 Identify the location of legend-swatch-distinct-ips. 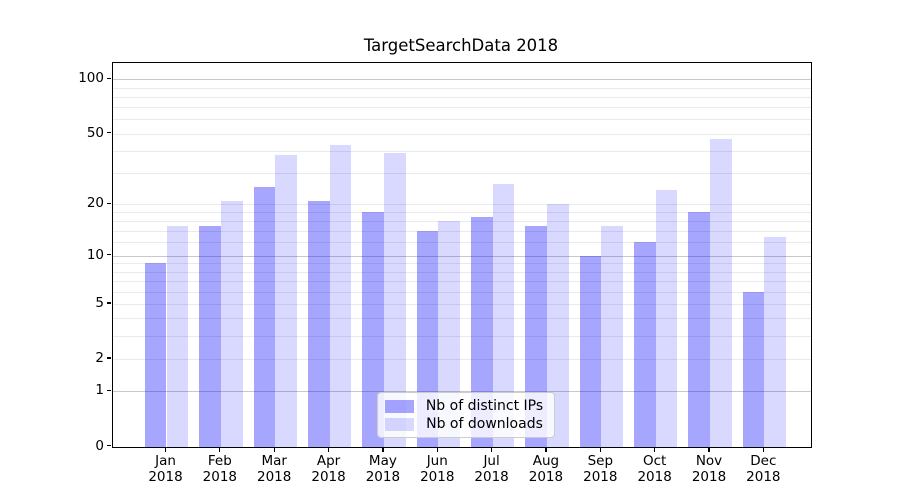
(399, 406).